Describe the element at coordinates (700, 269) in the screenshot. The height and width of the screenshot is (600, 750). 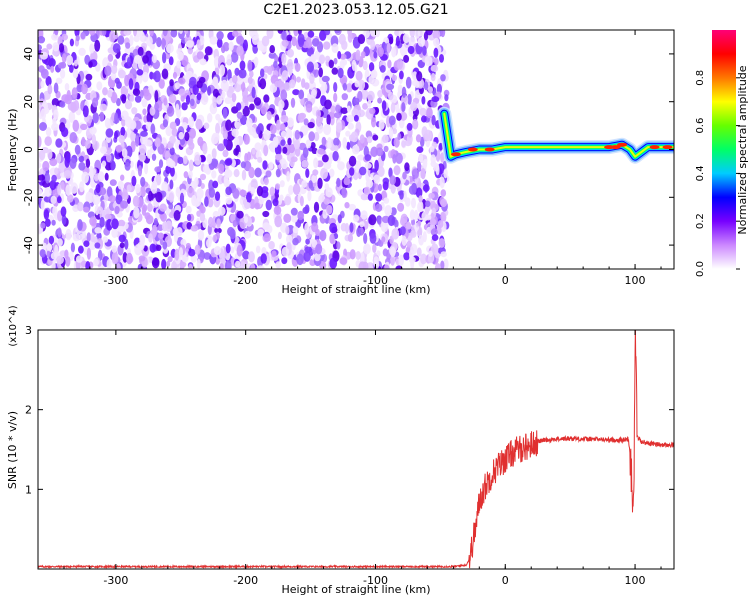
I see `colorbar-tick-label: 0.0` at that location.